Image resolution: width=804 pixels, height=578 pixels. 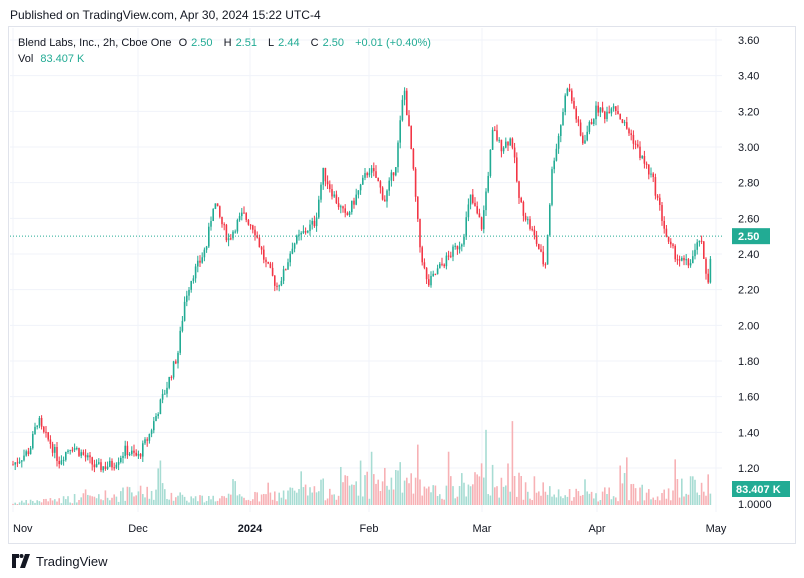 I want to click on last-volume-label: 83.407 K, so click(x=758, y=490).